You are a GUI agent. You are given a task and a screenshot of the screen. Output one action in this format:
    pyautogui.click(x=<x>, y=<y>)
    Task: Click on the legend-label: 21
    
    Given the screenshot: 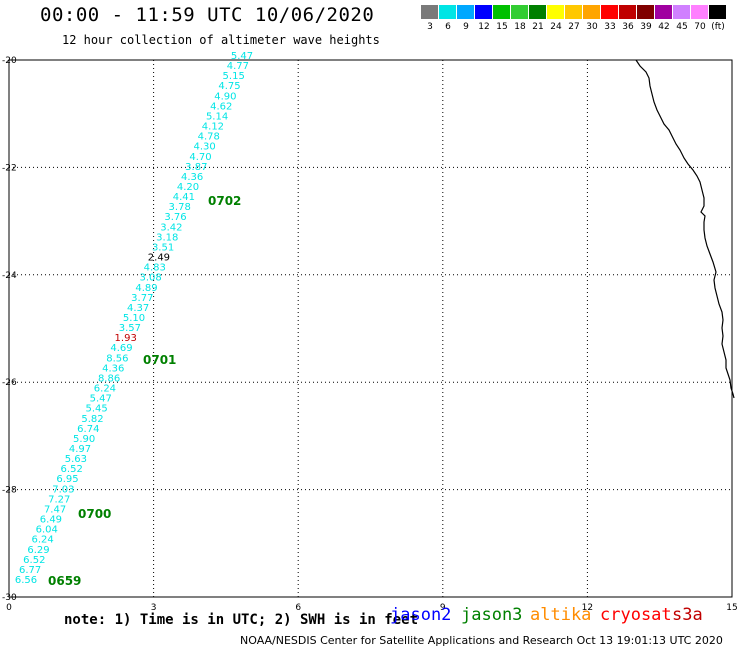 What is the action you would take?
    pyautogui.click(x=538, y=27)
    